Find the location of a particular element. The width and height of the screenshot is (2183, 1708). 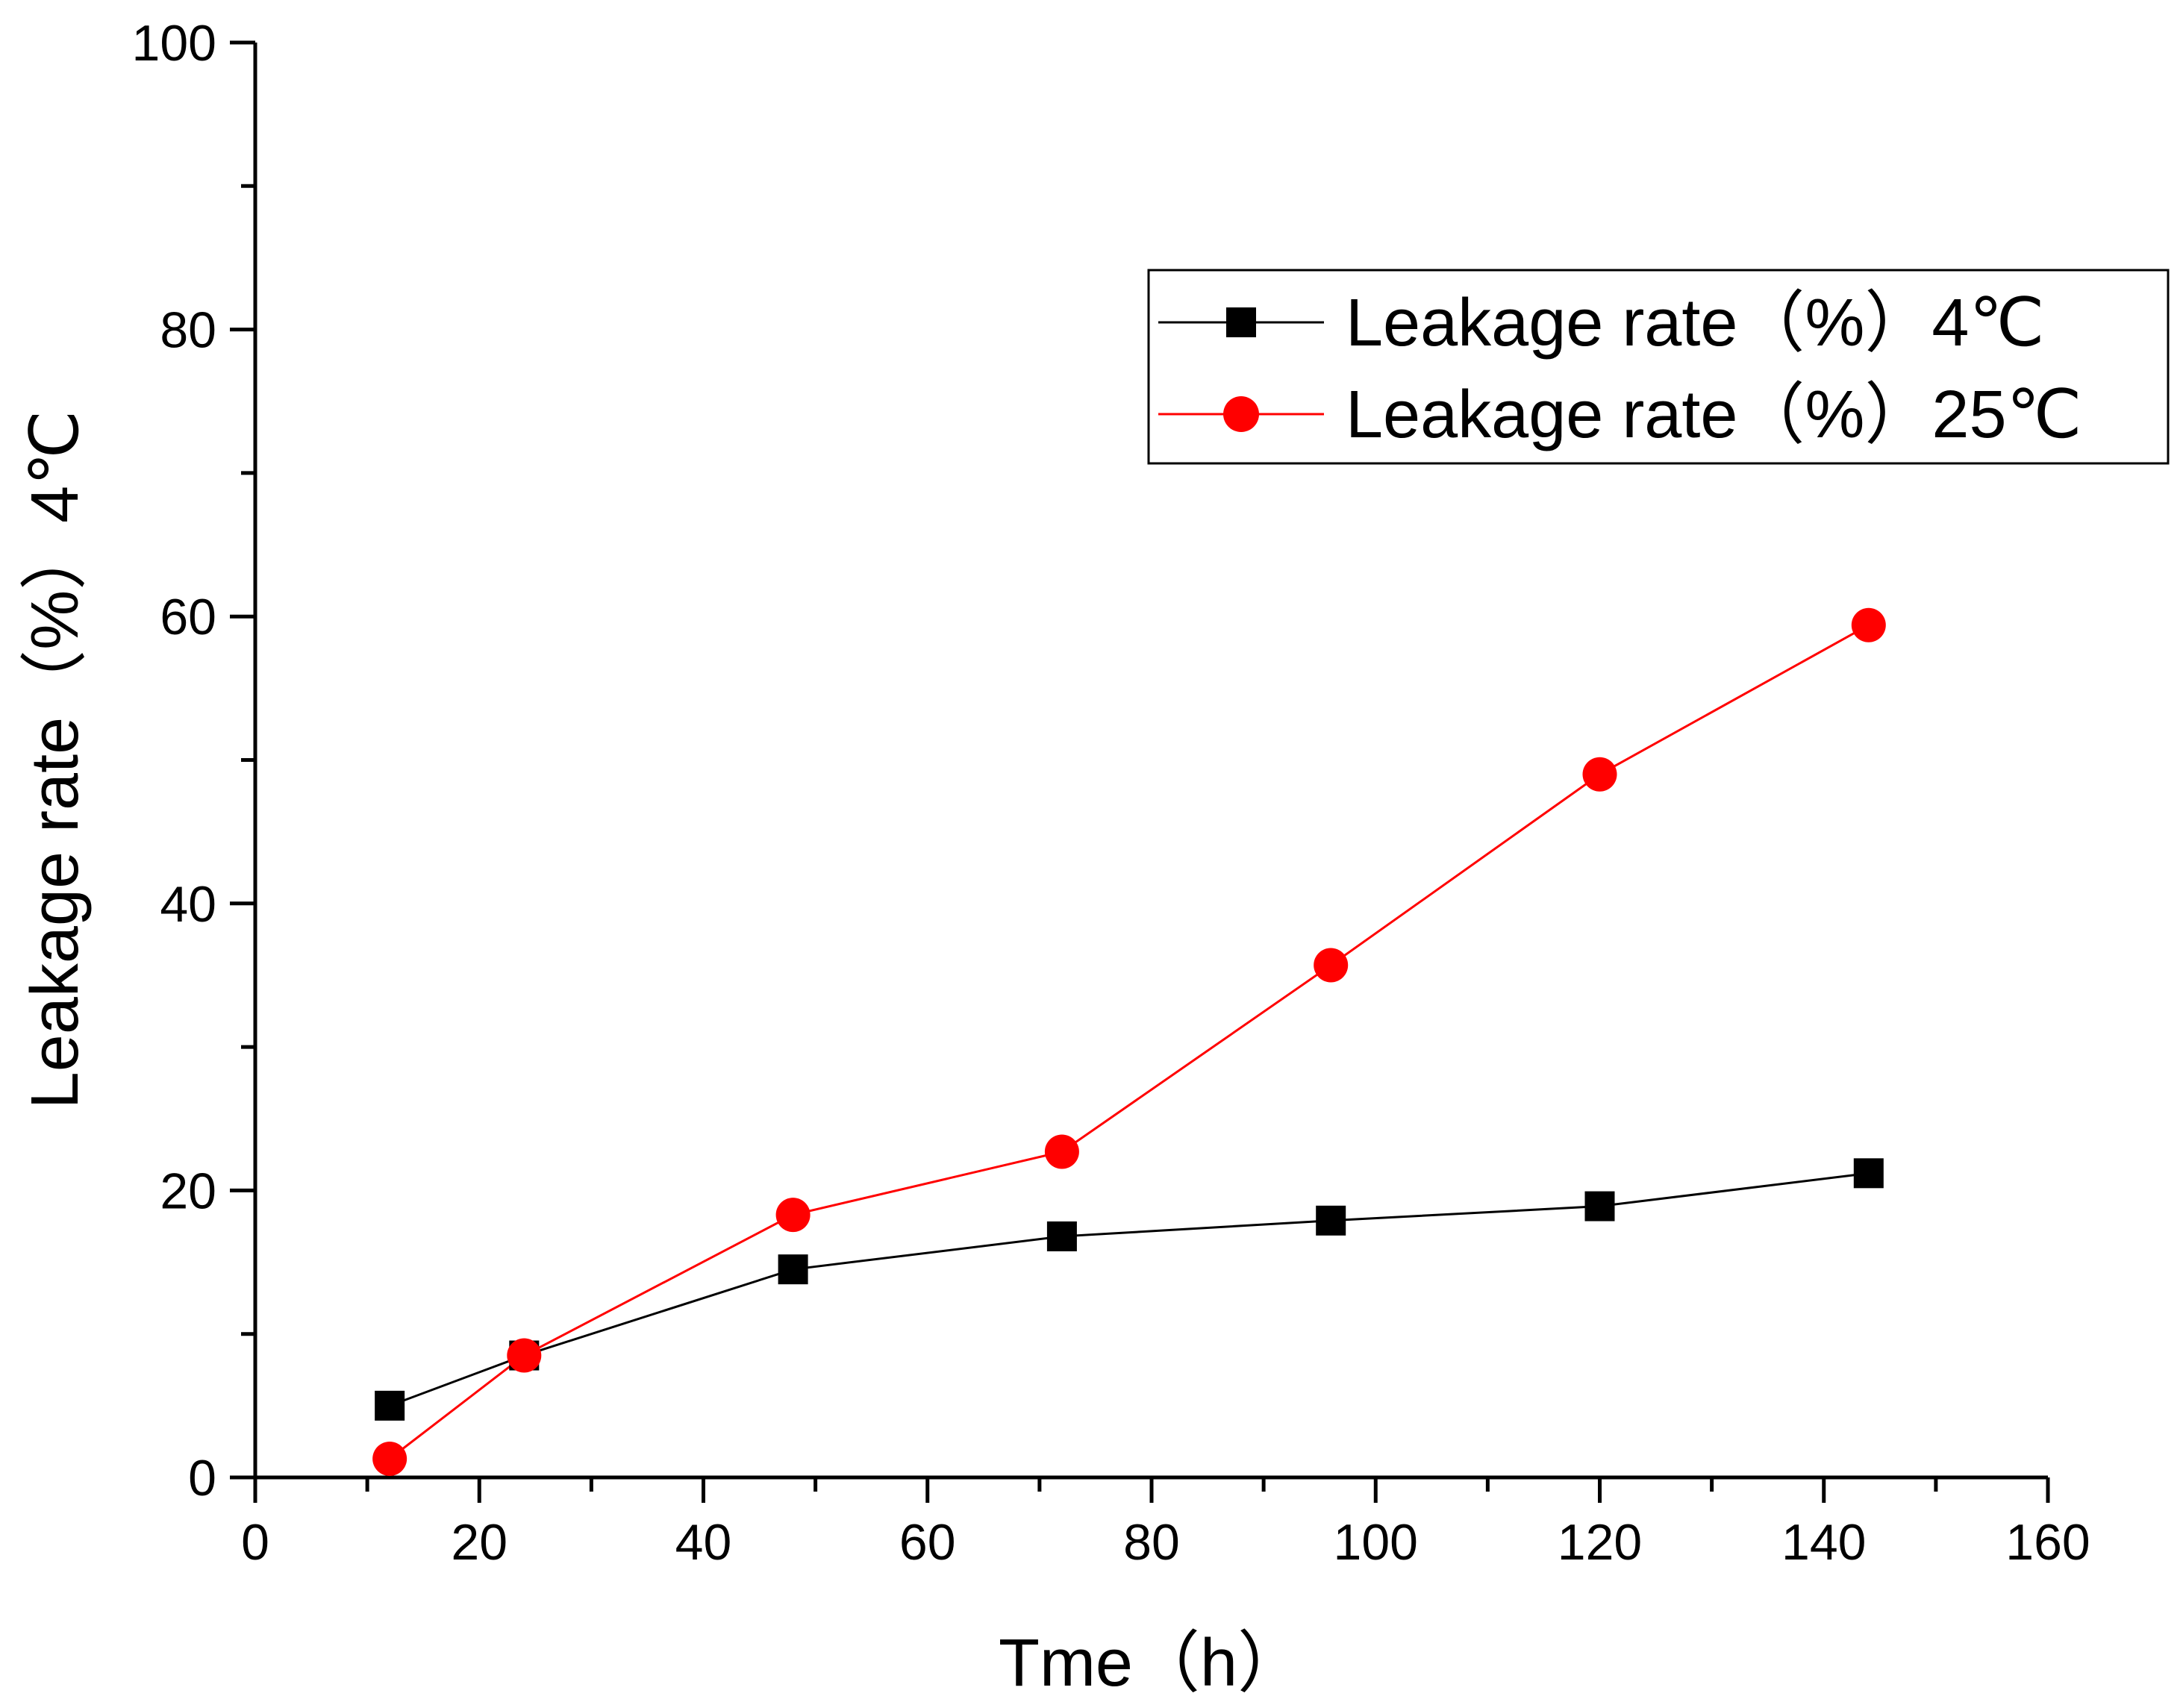

x-tick-label: 100 is located at coordinates (1376, 1542).